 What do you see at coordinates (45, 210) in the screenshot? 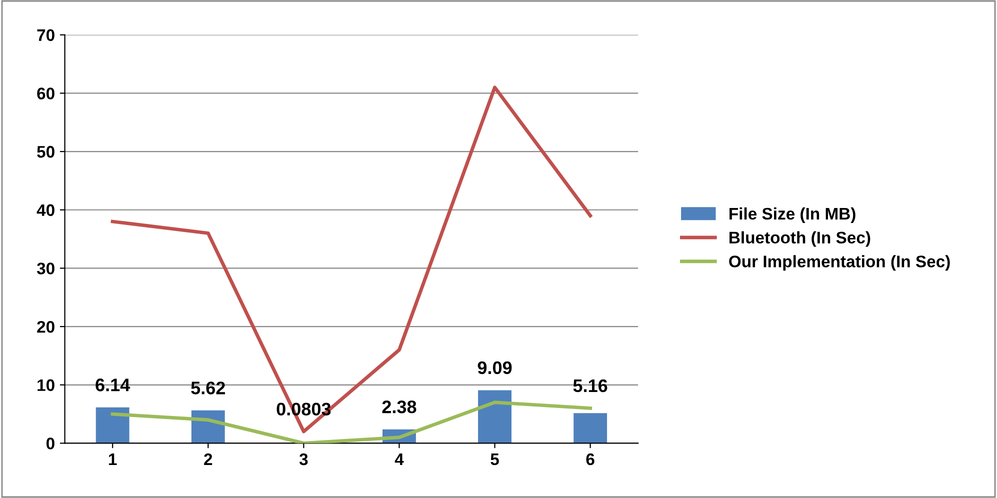
I see `y-tick-label: 40` at bounding box center [45, 210].